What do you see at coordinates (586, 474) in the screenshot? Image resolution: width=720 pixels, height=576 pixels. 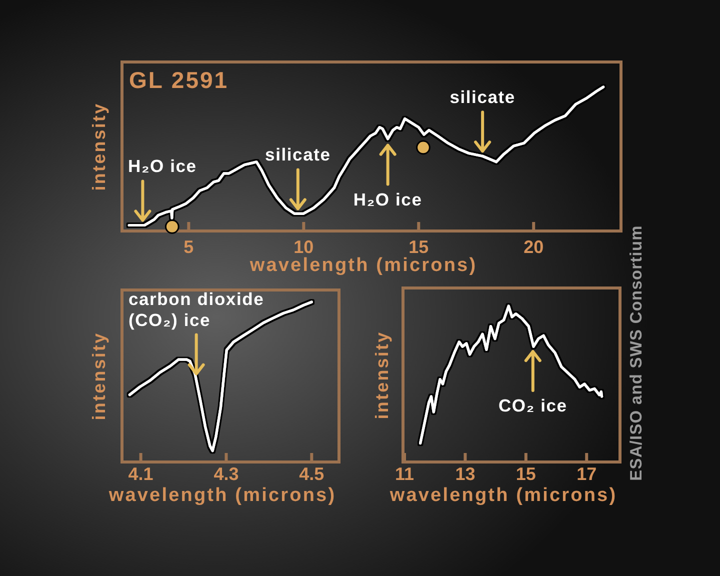 I see `x-tick-label: 17` at bounding box center [586, 474].